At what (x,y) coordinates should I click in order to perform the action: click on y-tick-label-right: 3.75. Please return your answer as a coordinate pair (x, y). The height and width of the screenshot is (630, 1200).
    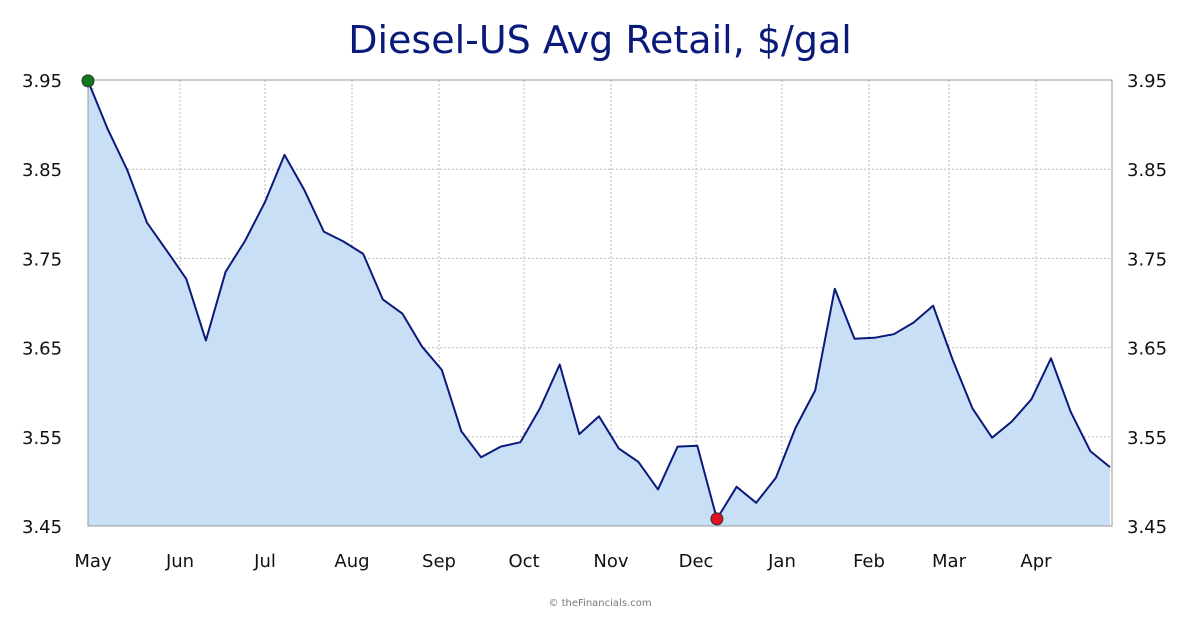
    Looking at the image, I should click on (1147, 259).